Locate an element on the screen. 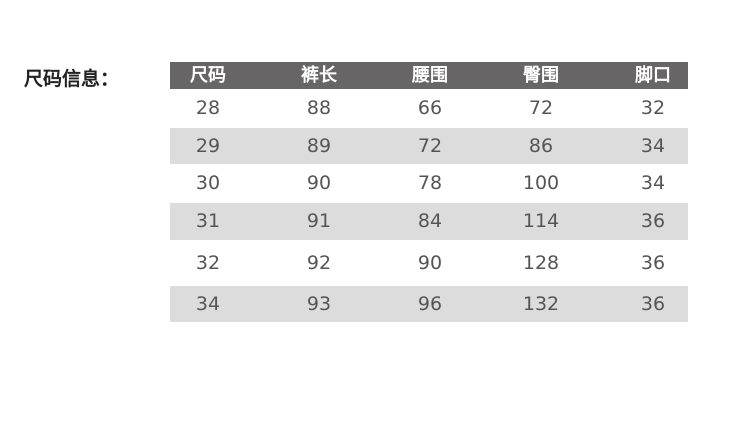  table-cell: 100 is located at coordinates (541, 183).